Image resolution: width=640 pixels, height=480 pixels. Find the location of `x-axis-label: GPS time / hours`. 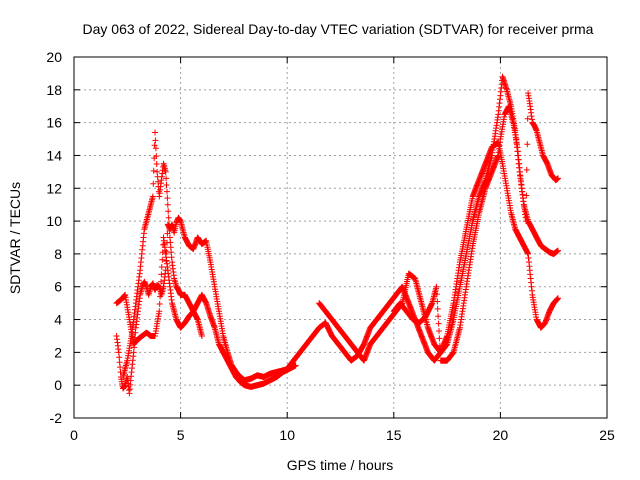

x-axis-label: GPS time / hours is located at coordinates (340, 465).